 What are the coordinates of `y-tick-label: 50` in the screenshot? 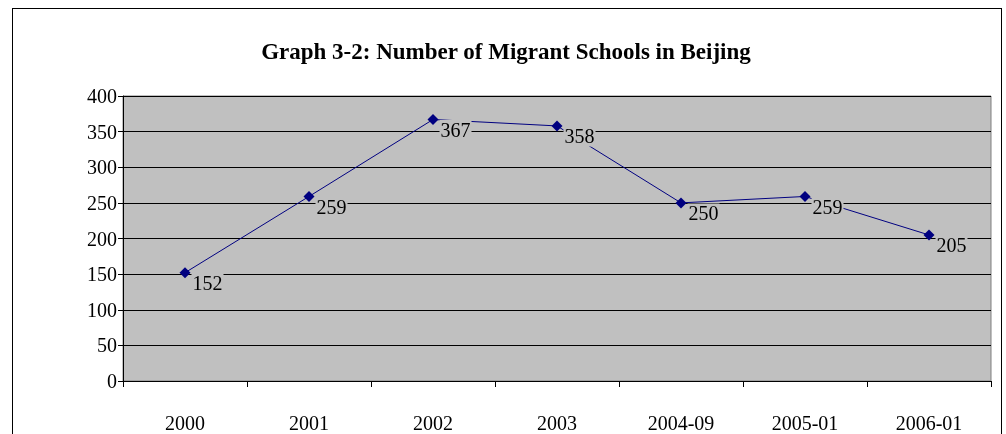 It's located at (107, 345).